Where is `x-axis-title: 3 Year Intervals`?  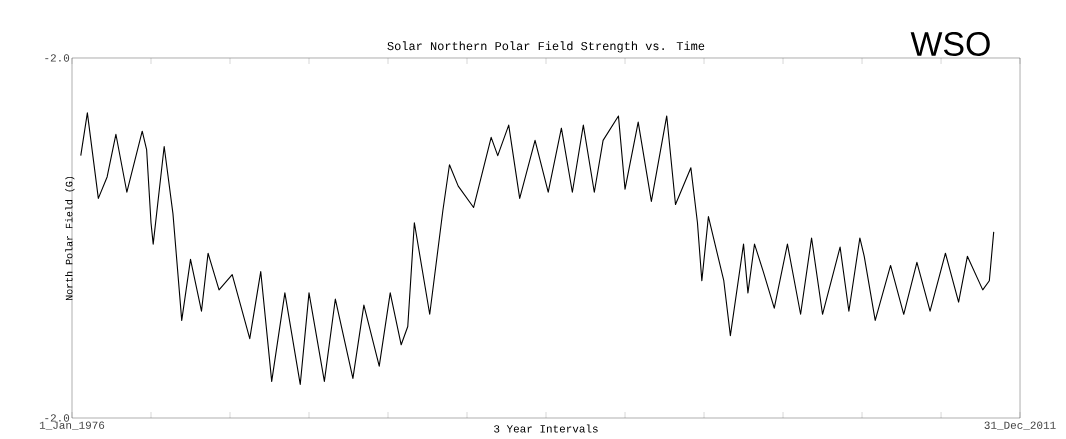
x-axis-title: 3 Year Intervals is located at coordinates (546, 428).